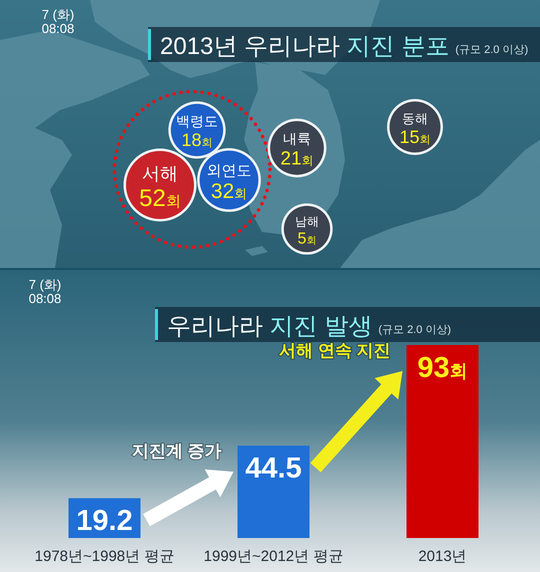 The image size is (540, 572). Describe the element at coordinates (415, 136) in the screenshot. I see `data-label: 15회` at that location.